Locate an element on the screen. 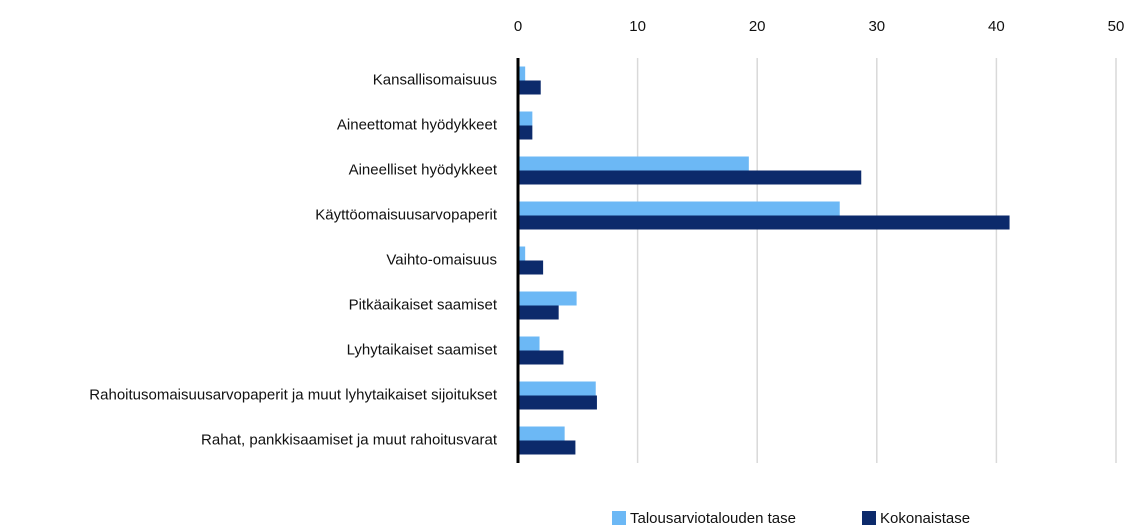 The height and width of the screenshot is (529, 1129). y-tick-label: Vaihto-omaisuus is located at coordinates (441, 259).